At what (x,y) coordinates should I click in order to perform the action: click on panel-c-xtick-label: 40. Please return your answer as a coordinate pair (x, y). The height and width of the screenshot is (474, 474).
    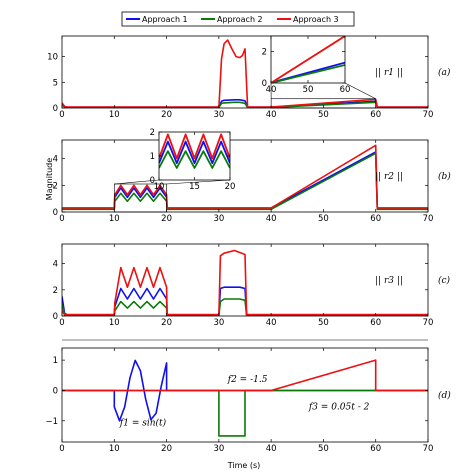
    Looking at the image, I should click on (271, 323).